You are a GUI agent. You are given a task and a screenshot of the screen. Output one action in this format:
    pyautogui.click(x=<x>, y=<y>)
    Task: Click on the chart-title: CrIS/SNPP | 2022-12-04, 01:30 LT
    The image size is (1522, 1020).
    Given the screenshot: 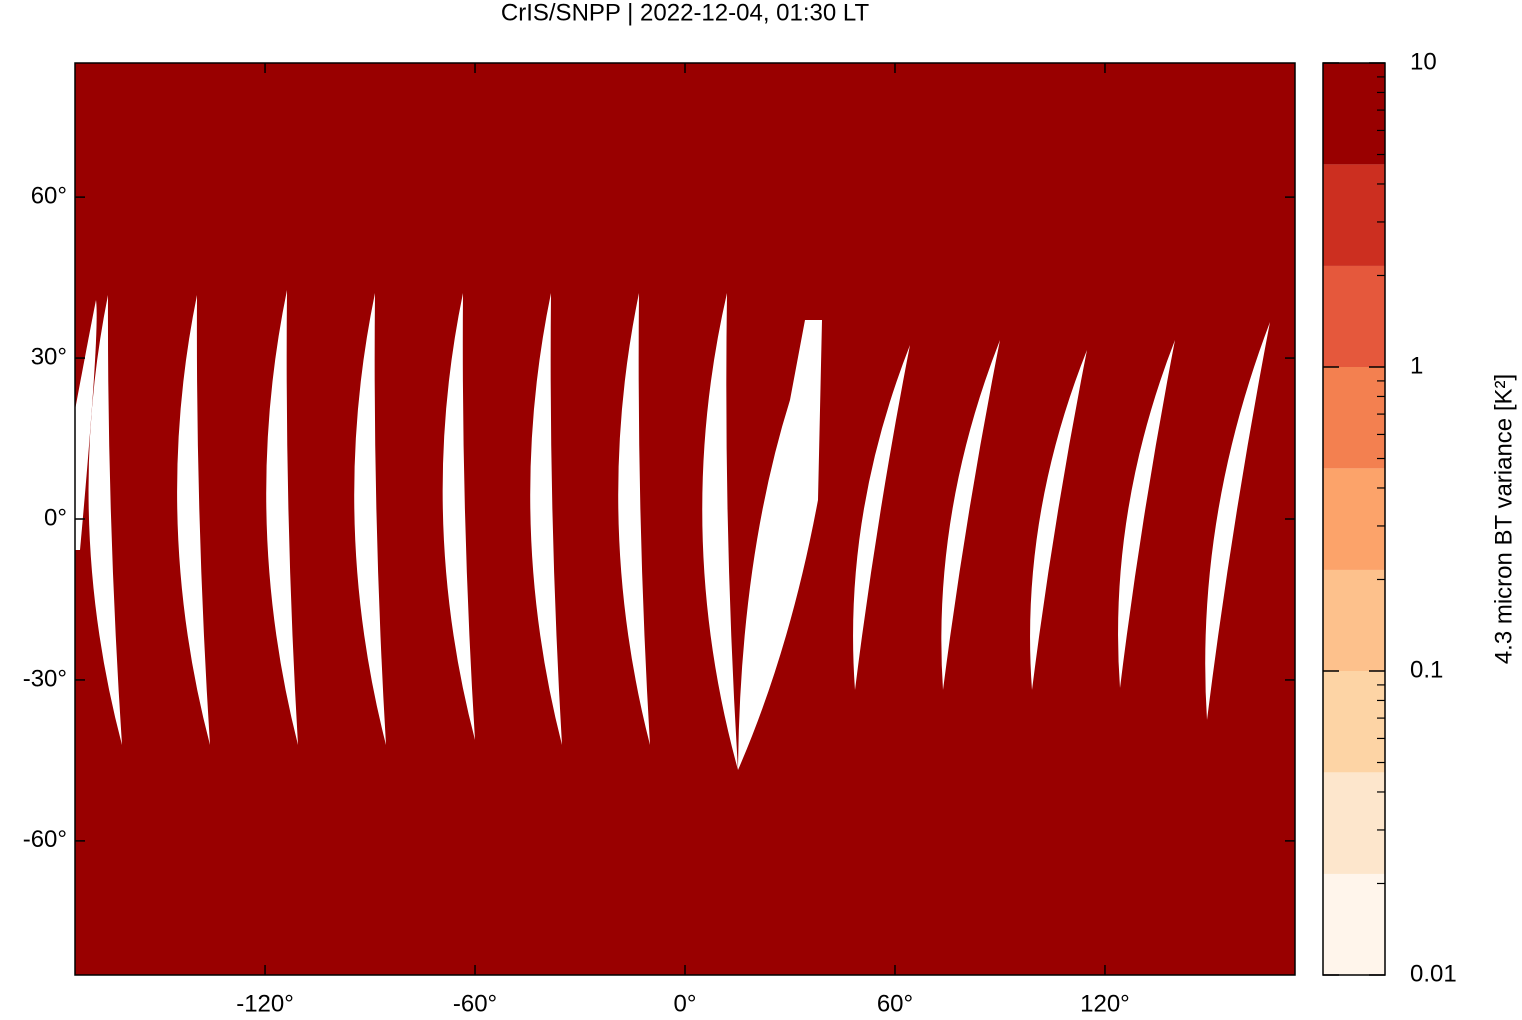 What is the action you would take?
    pyautogui.click(x=685, y=13)
    